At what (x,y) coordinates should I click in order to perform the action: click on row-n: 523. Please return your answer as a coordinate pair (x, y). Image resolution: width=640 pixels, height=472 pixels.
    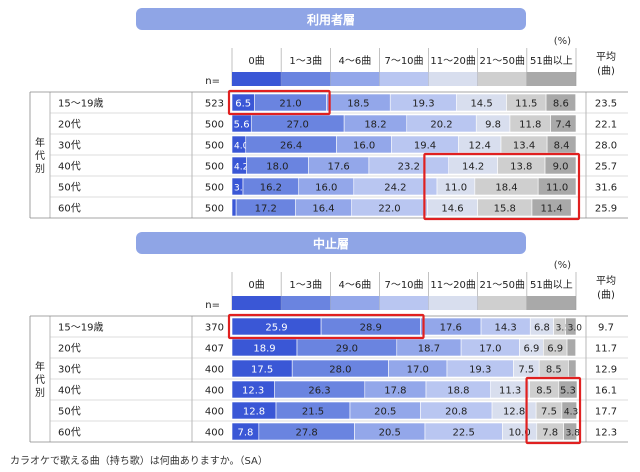
    Looking at the image, I should click on (214, 104).